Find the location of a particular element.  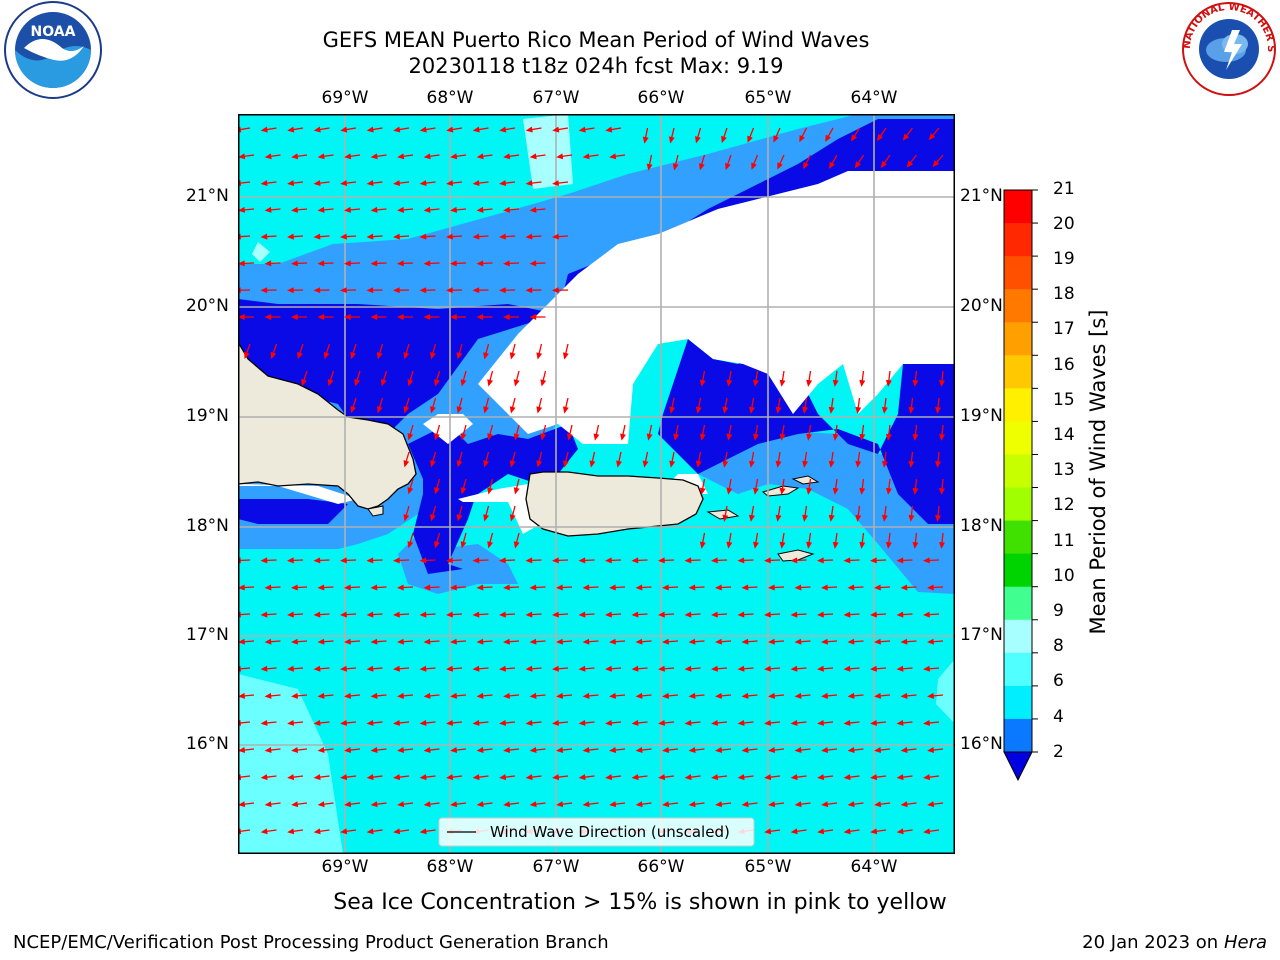

colorbar-tick-label: 9 is located at coordinates (1058, 611).